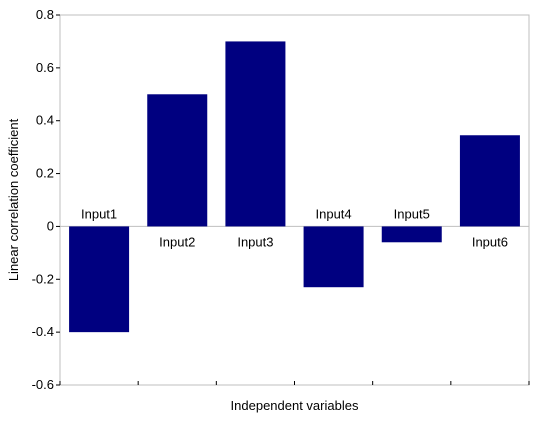 The image size is (550, 422). I want to click on y-axis: -0.6 -0.4 -0.2 0 0.2 0.4 0.6 0.8, so click(46, 199).